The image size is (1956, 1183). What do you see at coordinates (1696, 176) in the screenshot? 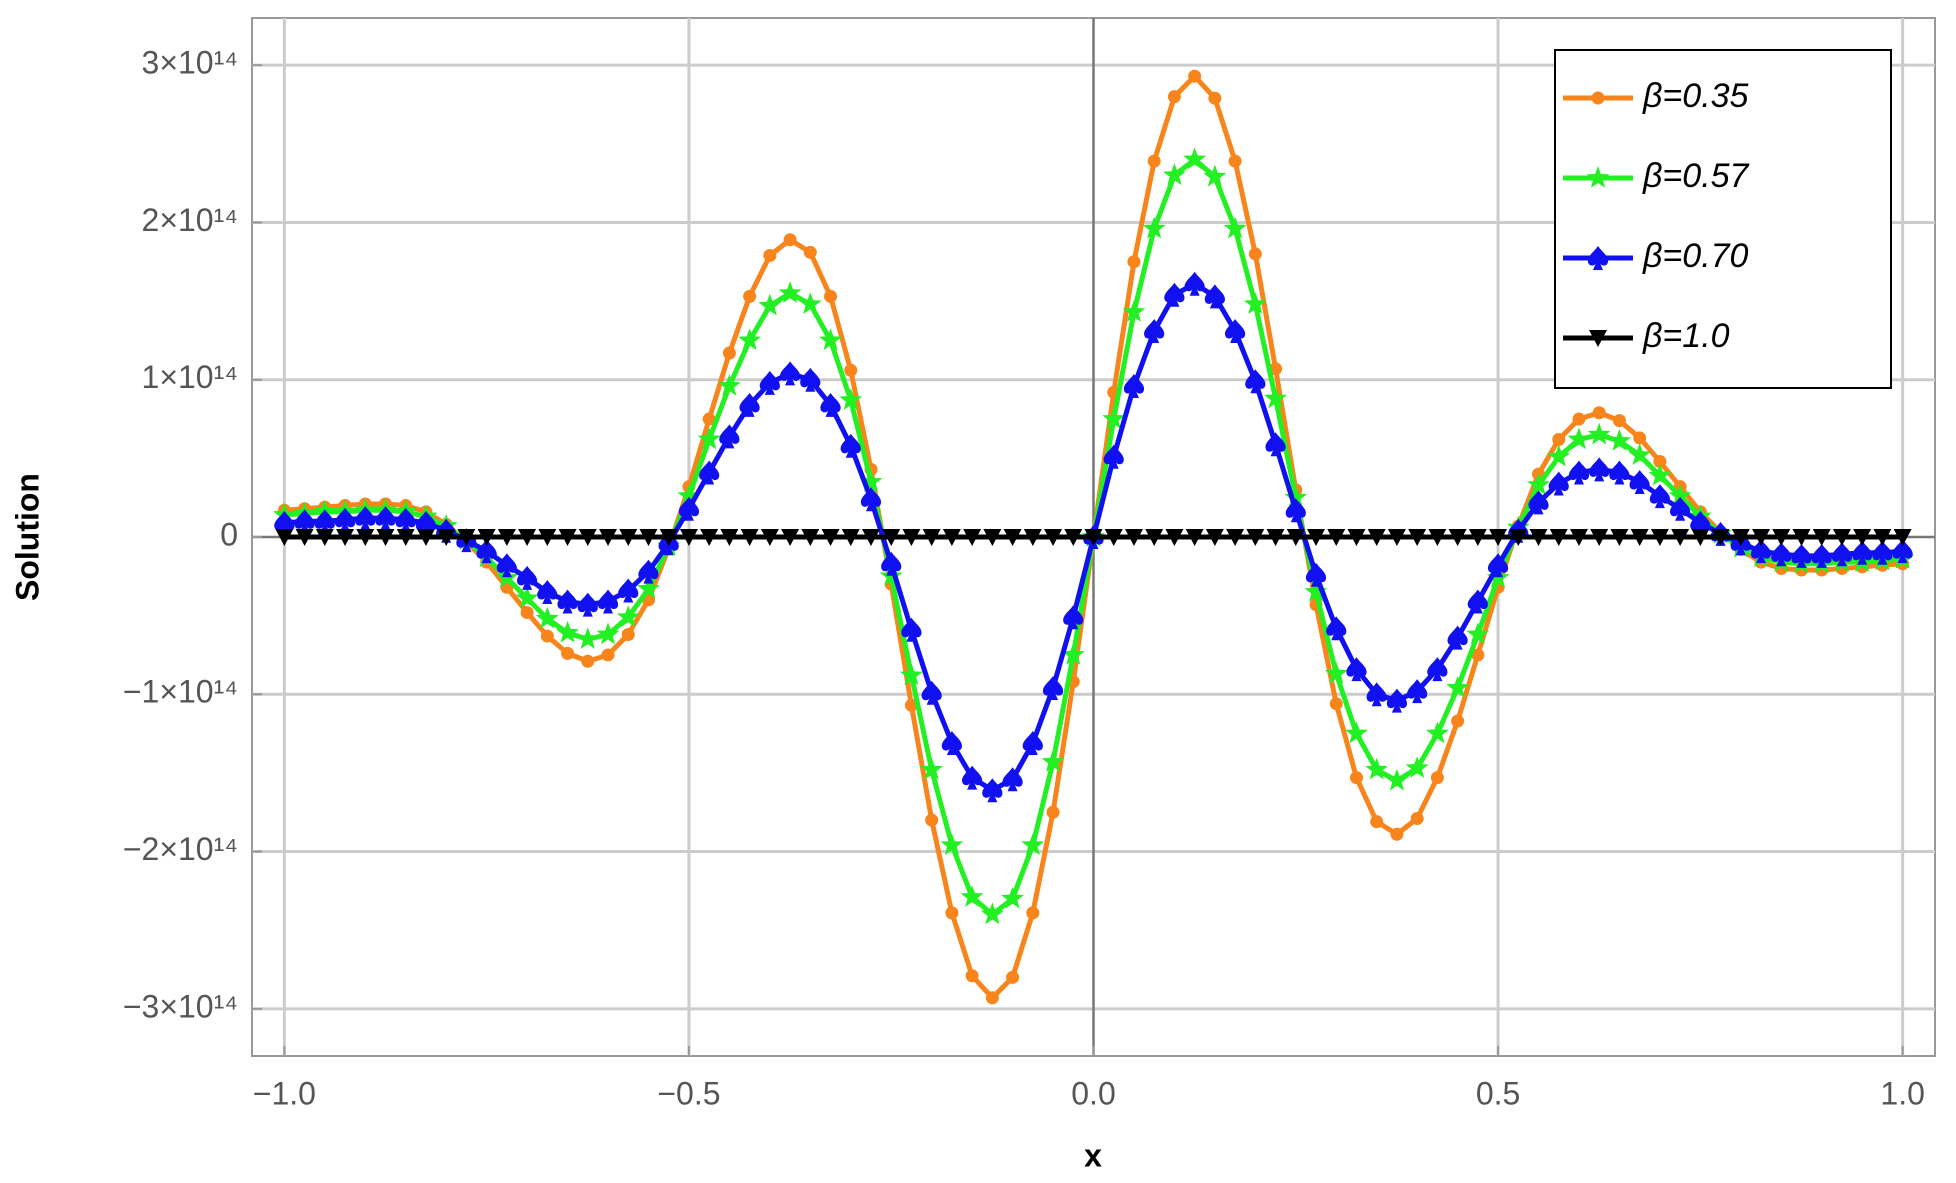
I see `legend-label: β=0.57` at bounding box center [1696, 176].